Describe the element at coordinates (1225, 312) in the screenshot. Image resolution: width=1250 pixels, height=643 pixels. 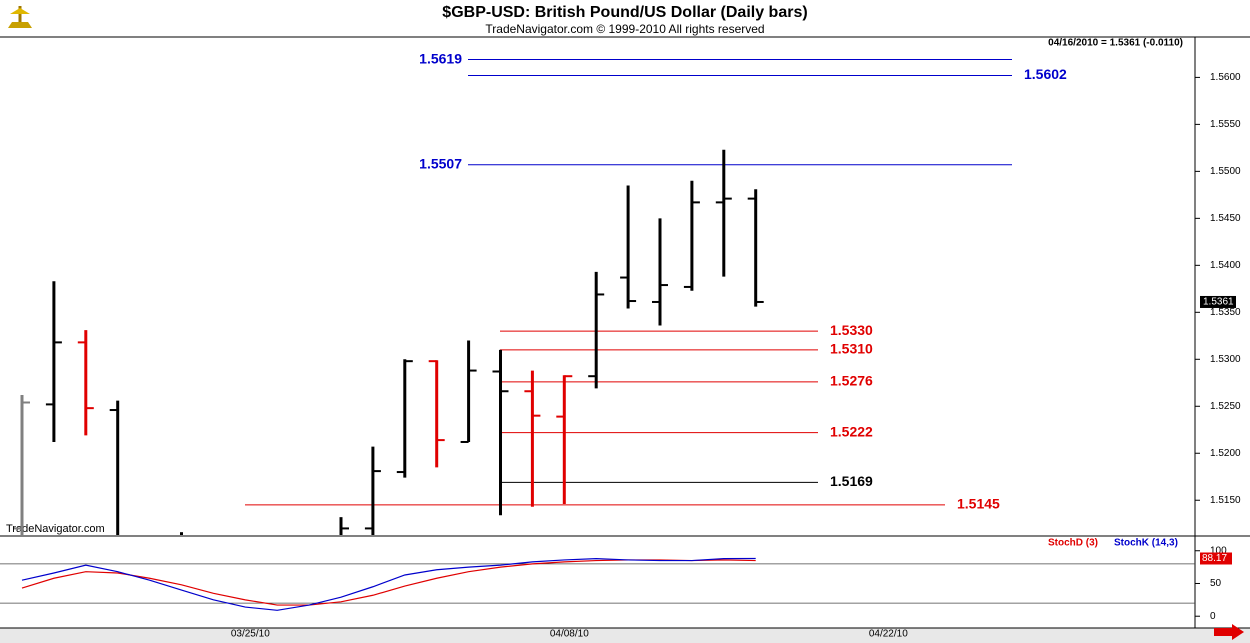
I see `y-tick-label: 1.5350` at that location.